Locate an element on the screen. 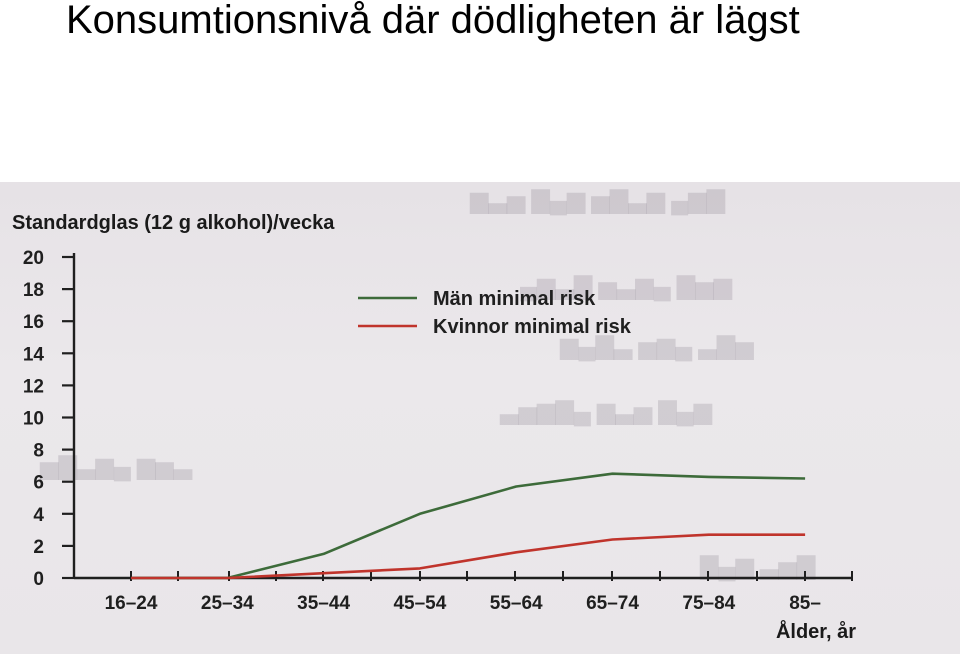  y-tick-label: 18 is located at coordinates (33, 290).